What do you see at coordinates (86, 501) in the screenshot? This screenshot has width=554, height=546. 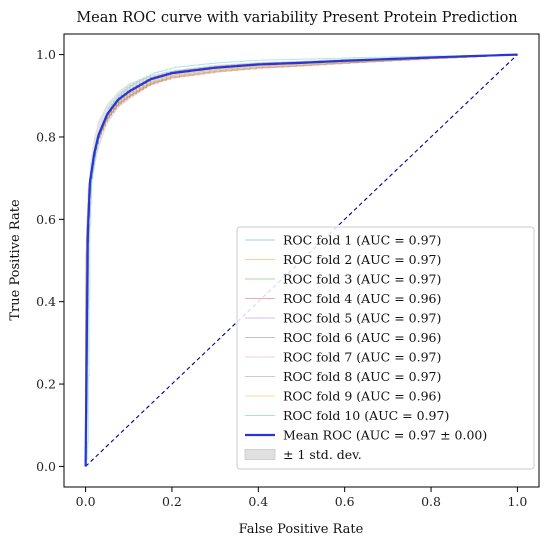 I see `x-tick-label: 0.0` at bounding box center [86, 501].